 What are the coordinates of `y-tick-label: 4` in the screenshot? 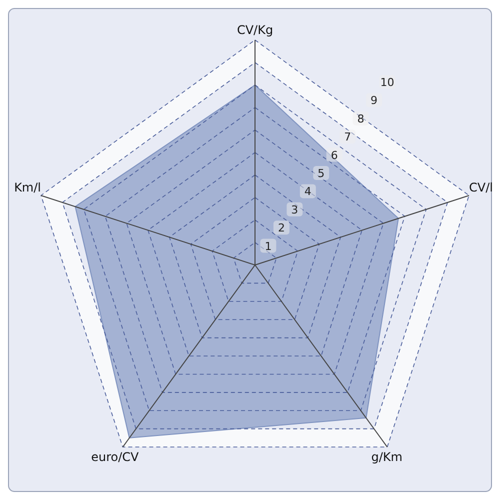 It's located at (308, 191).